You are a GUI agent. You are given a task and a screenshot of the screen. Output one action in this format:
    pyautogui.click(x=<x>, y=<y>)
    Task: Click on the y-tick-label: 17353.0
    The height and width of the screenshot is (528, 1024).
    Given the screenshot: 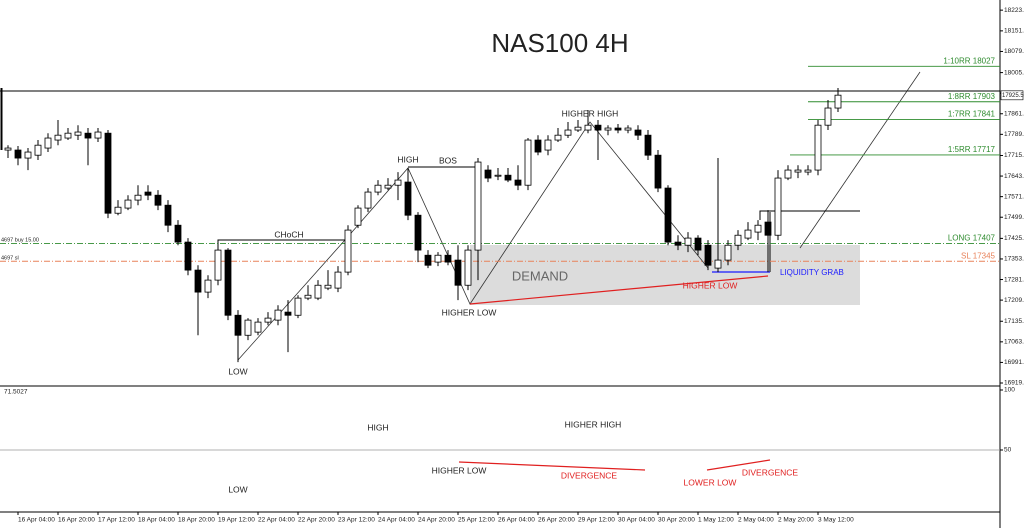 What is the action you would take?
    pyautogui.click(x=1014, y=259)
    